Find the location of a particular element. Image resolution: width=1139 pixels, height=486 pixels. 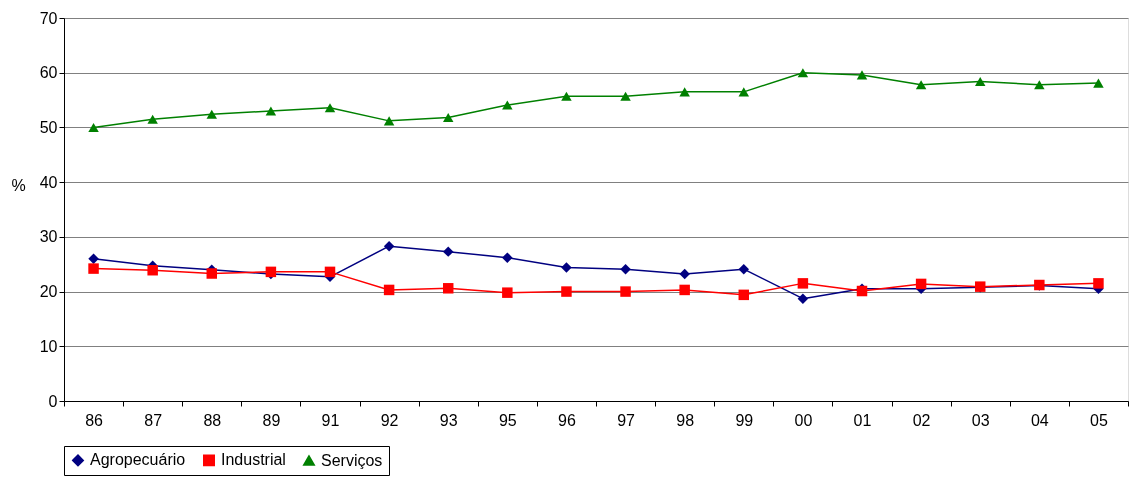

x-tick-label: 97 is located at coordinates (626, 420).